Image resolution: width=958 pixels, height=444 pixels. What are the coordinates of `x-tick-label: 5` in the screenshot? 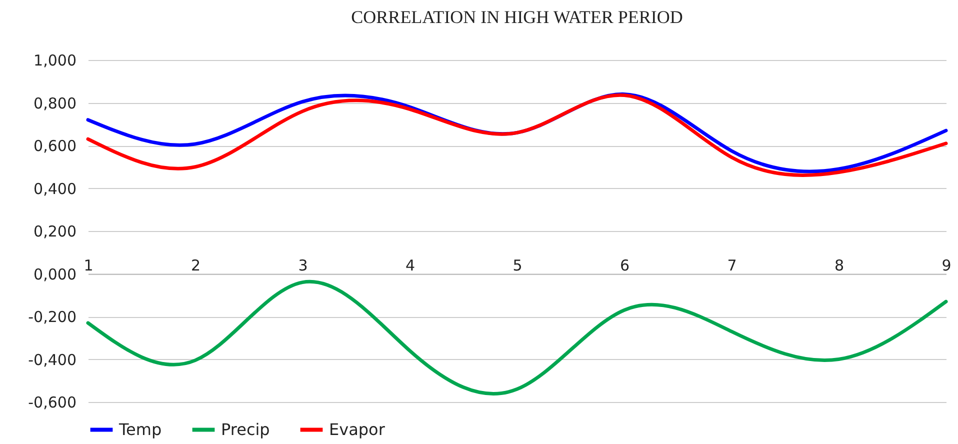 It's located at (517, 265).